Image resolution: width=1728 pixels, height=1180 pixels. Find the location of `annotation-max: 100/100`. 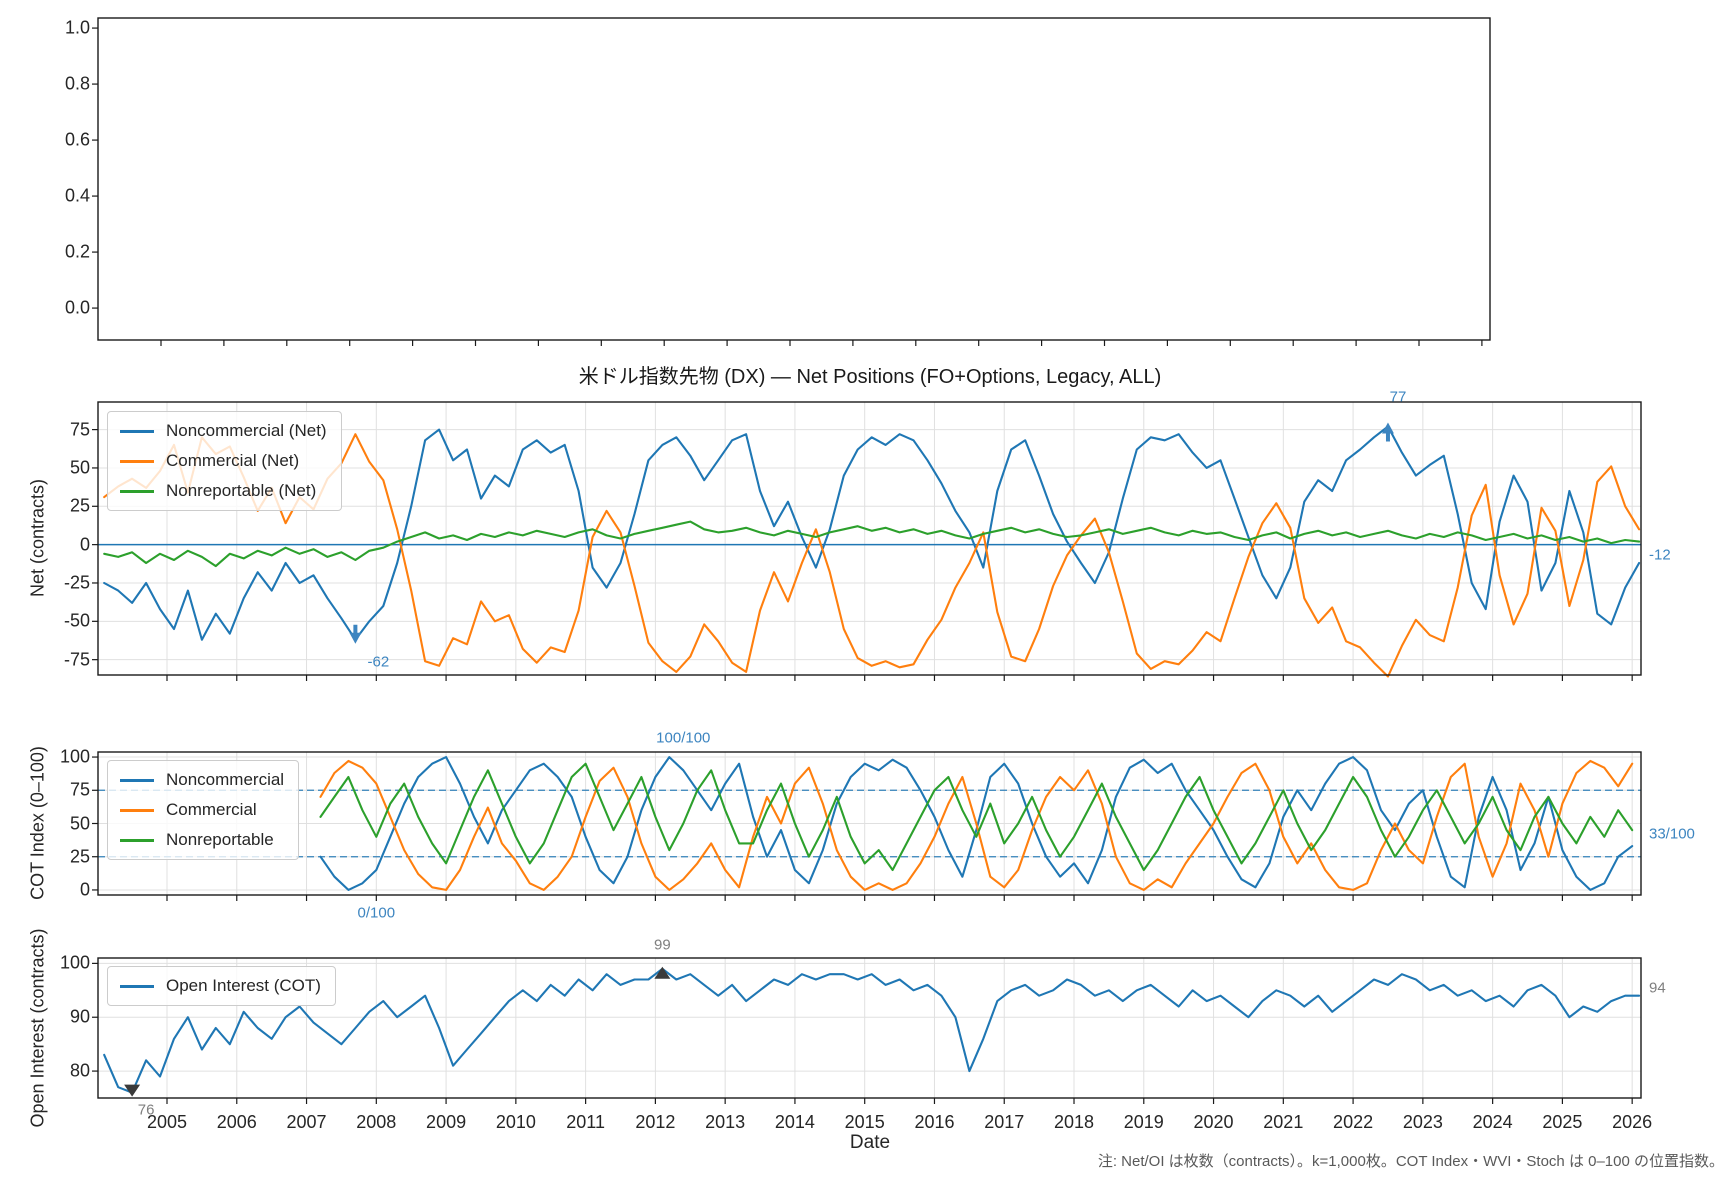

annotation-max: 100/100 is located at coordinates (683, 738).